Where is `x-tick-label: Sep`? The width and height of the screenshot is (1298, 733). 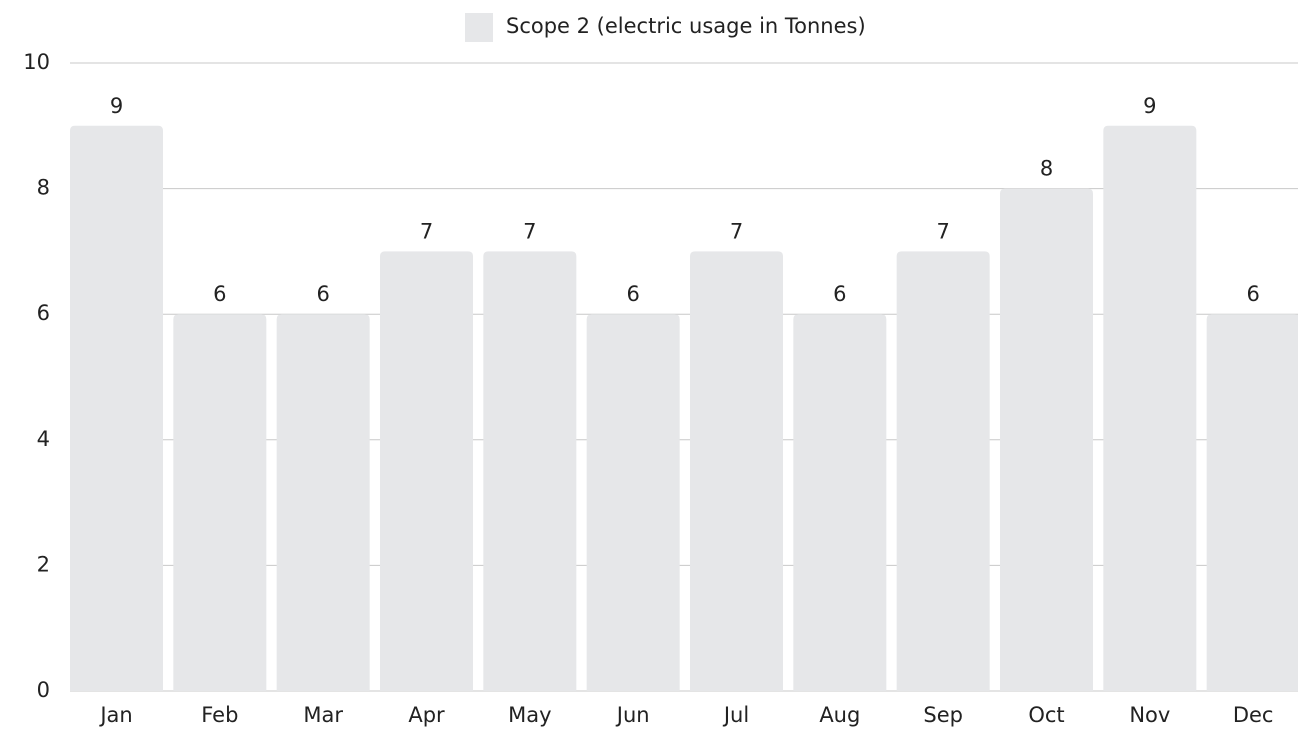
x-tick-label: Sep is located at coordinates (943, 715).